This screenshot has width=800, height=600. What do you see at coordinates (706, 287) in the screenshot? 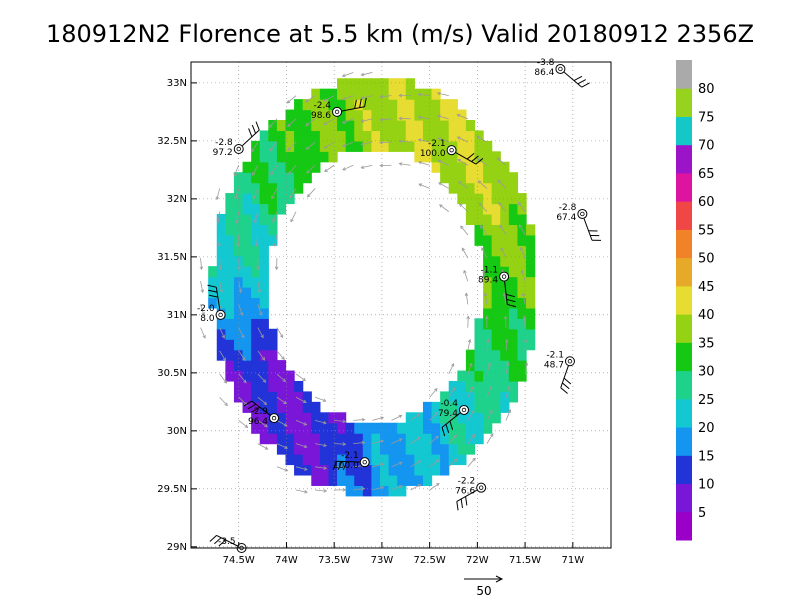
I see `colorbar-label: 45` at bounding box center [706, 287].